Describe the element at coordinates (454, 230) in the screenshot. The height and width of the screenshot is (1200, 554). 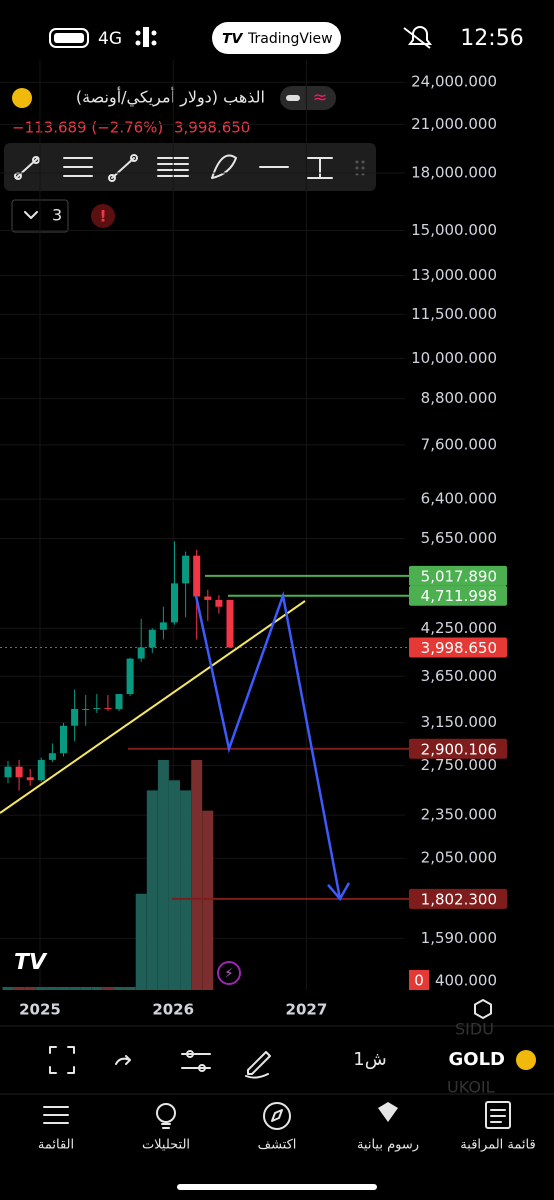
I see `y-tick-label: 15,000.000` at that location.